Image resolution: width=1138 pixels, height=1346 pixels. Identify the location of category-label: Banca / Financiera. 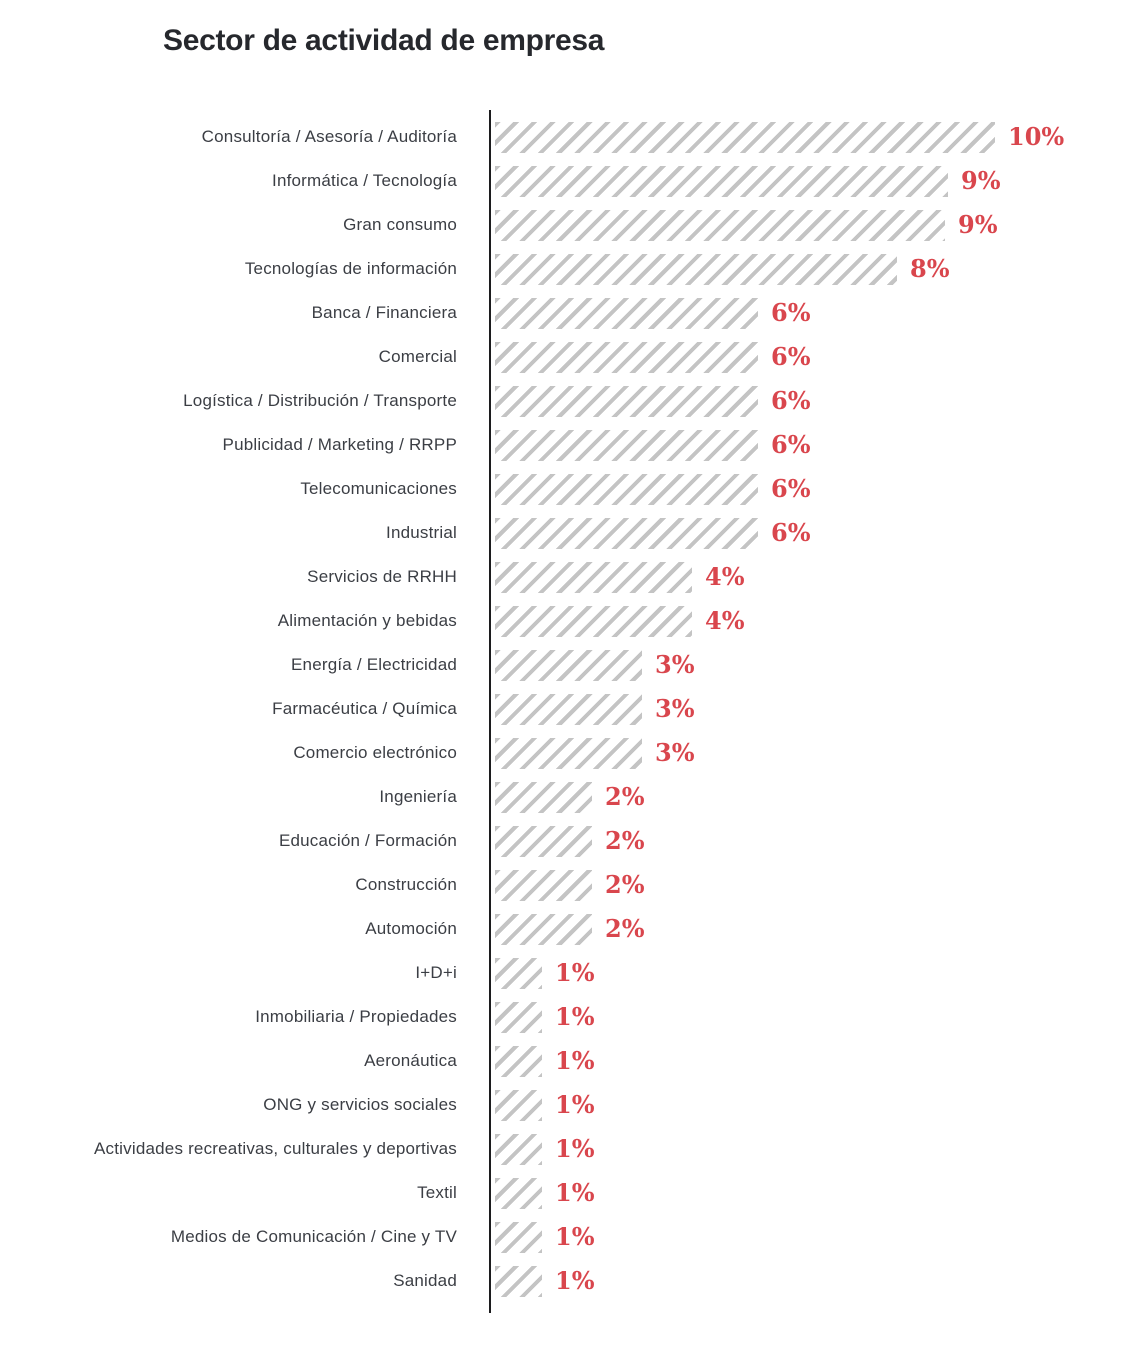
(384, 312).